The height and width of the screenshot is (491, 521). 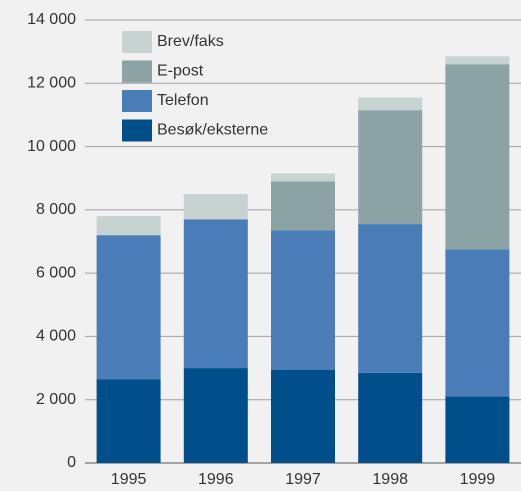 What do you see at coordinates (390, 479) in the screenshot?
I see `x-tick-label: 1998` at bounding box center [390, 479].